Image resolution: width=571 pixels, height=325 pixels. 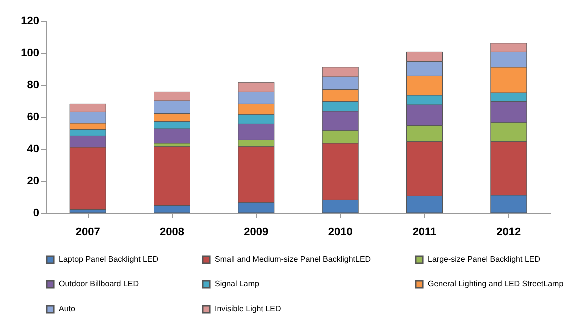 What do you see at coordinates (496, 284) in the screenshot?
I see `legend-label: General Lighting and LED StreetLamp` at bounding box center [496, 284].